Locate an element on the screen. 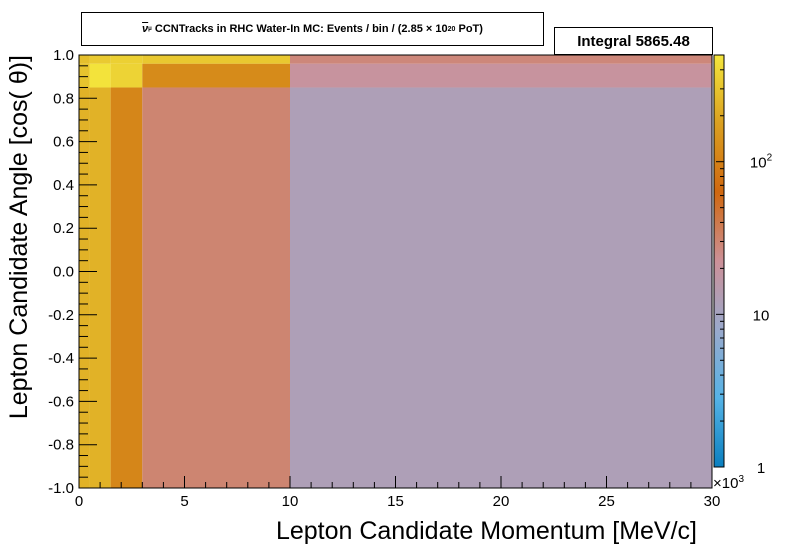 This screenshot has width=792, height=544. stats-value: 5865.48 is located at coordinates (662, 41).